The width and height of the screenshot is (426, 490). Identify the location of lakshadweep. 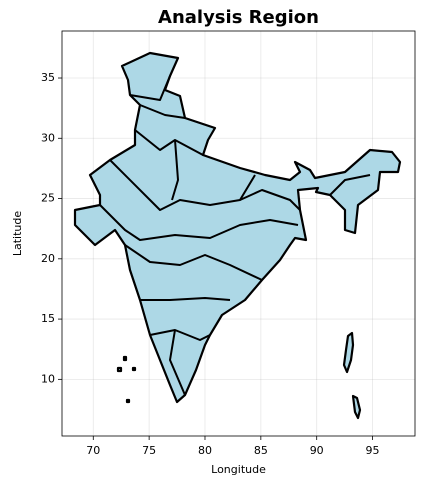
(126, 379).